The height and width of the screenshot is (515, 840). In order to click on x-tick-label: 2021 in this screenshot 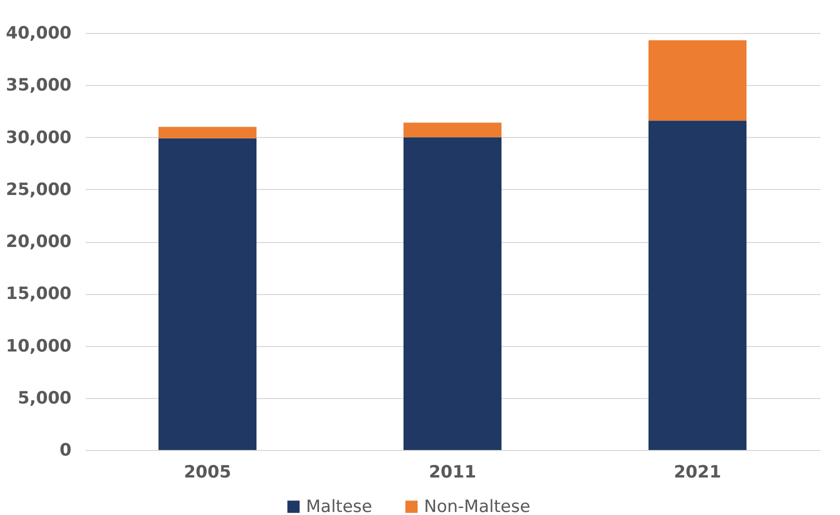, I will do `click(698, 472)`.